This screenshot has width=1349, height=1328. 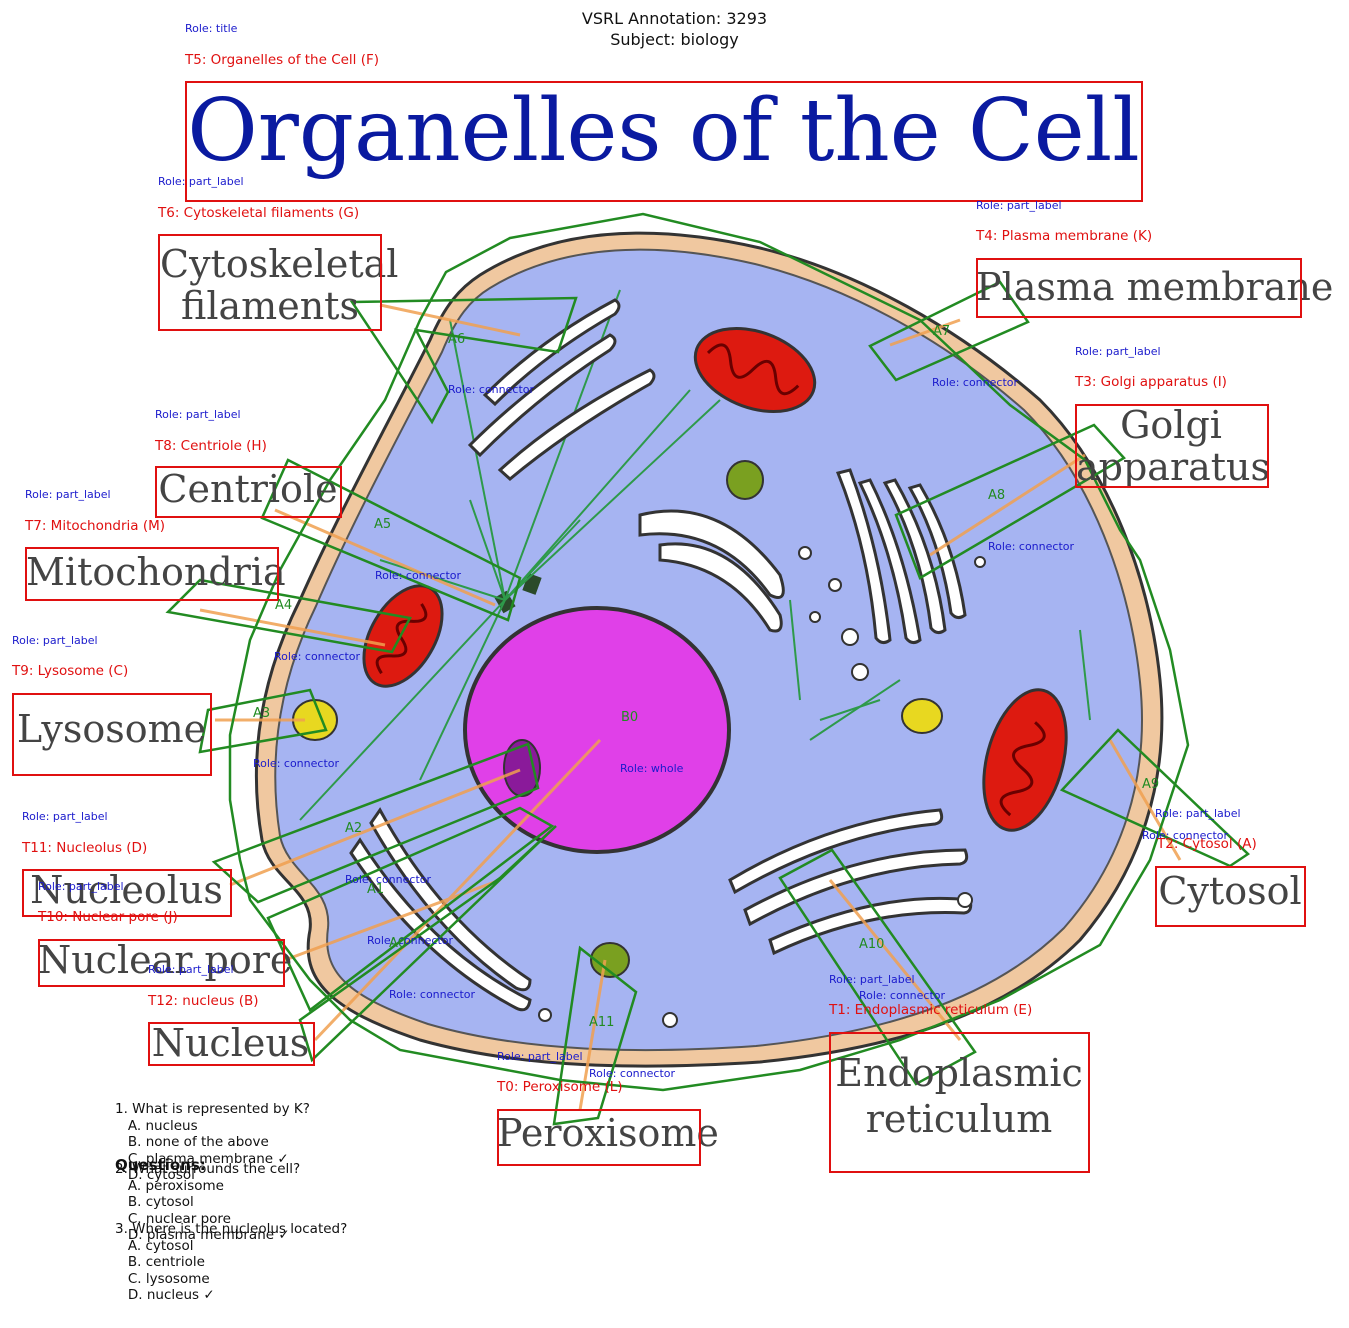 What do you see at coordinates (165, 960) in the screenshot?
I see `word-nuclear-pore: Nuclear pore` at bounding box center [165, 960].